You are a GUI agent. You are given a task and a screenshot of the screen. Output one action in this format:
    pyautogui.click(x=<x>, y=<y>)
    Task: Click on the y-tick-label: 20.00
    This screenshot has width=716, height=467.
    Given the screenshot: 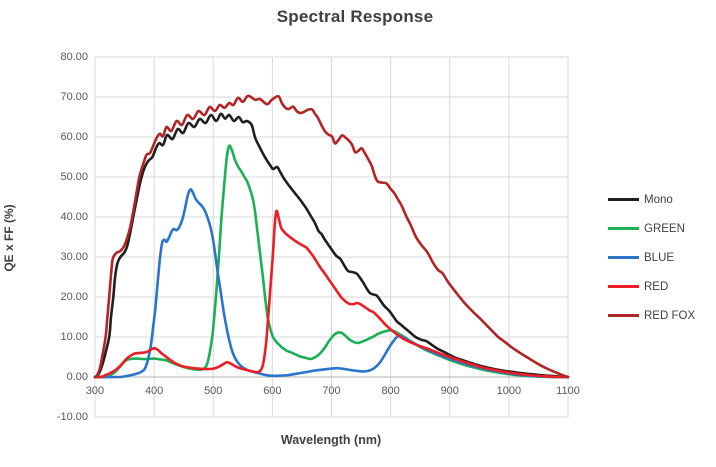 What is the action you would take?
    pyautogui.click(x=74, y=297)
    